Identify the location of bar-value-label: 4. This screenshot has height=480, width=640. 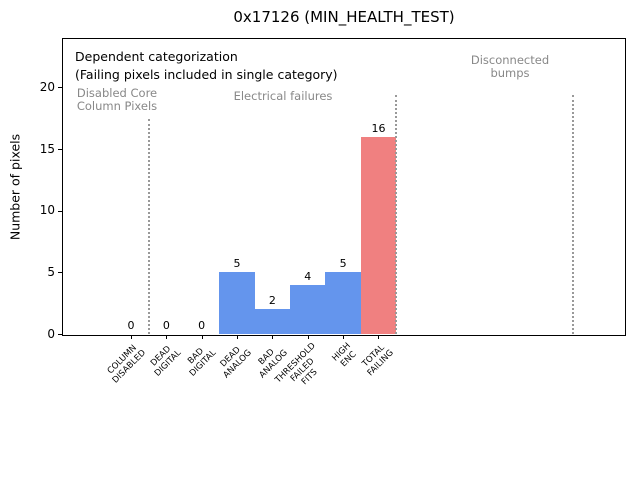
(308, 276).